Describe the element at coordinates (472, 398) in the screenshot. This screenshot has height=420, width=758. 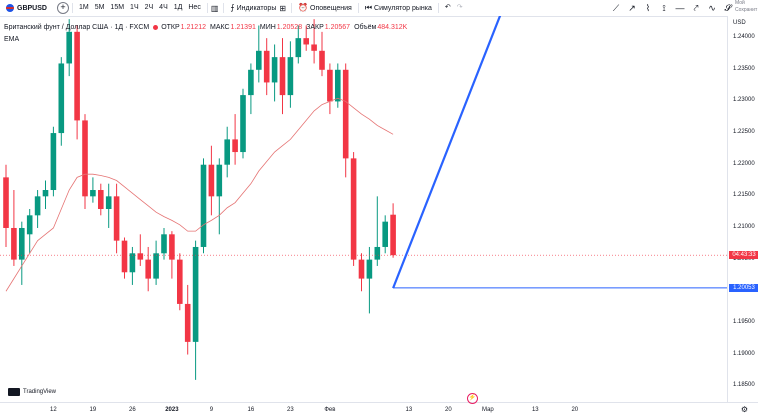
I see `lightning-event-icon: ⚡` at that location.